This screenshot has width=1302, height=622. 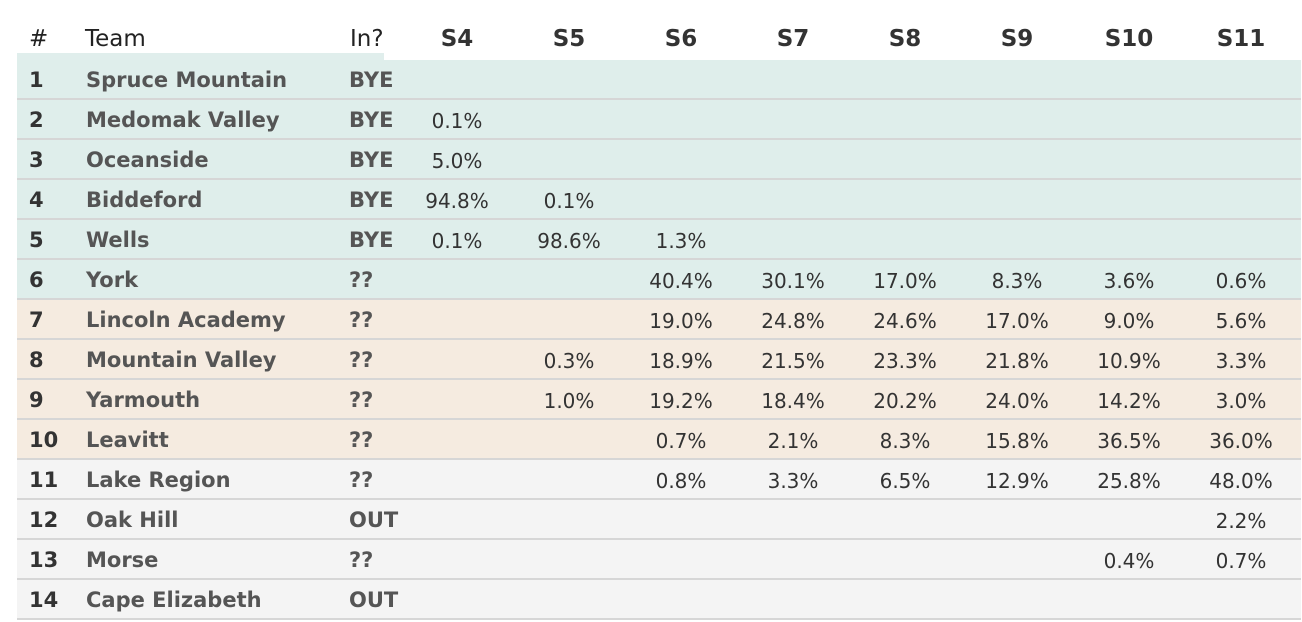 I want to click on seed-probability-cell: 2.1%, so click(x=793, y=441).